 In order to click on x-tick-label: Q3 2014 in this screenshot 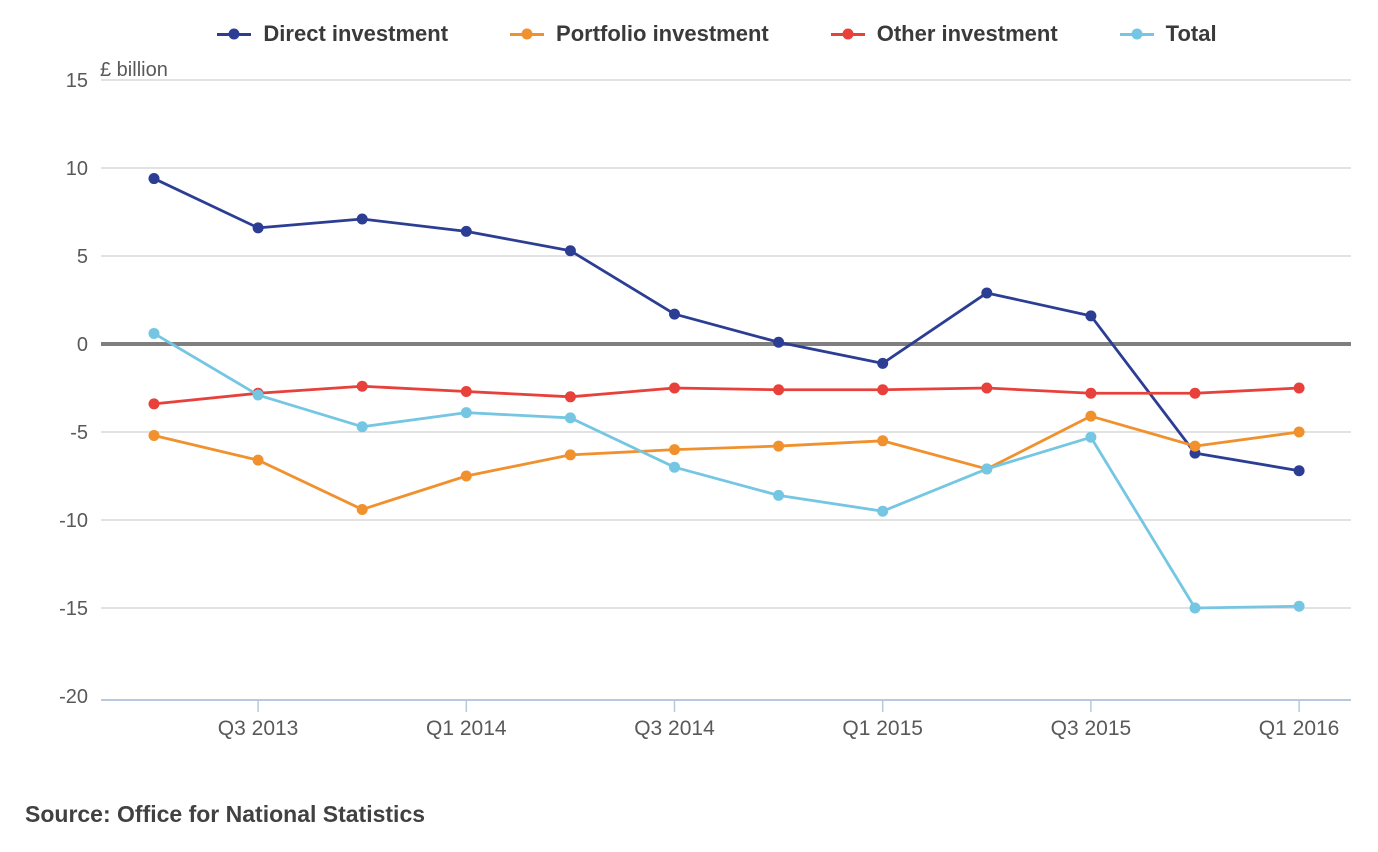, I will do `click(674, 728)`.